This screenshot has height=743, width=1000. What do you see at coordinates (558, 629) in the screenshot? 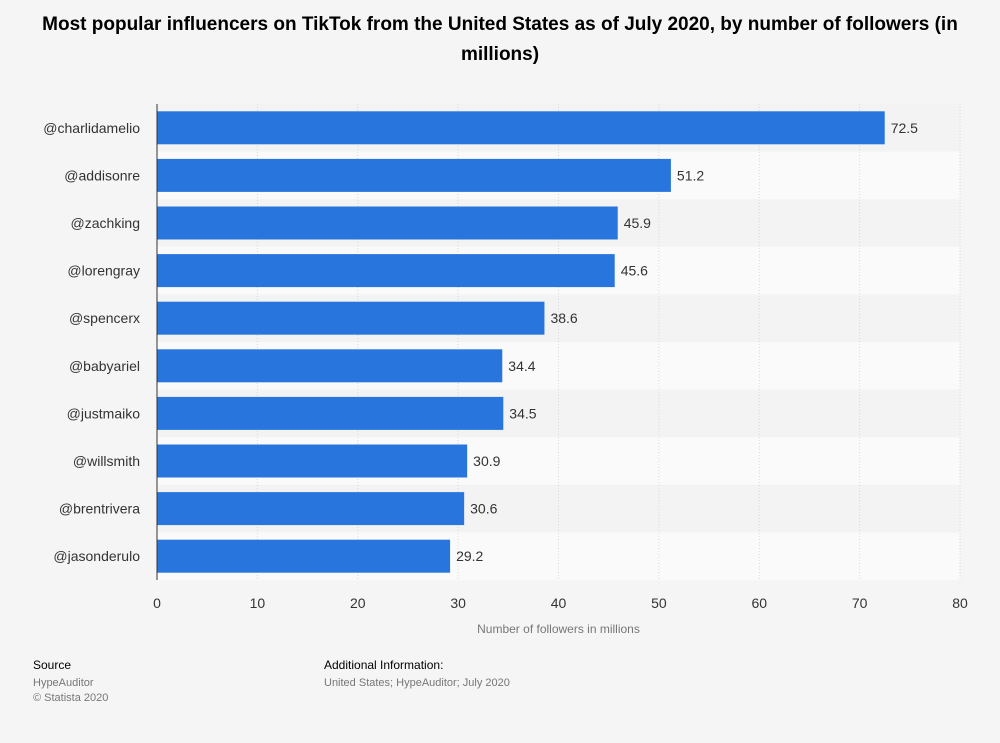
I see `x-axis-title: Number of followers in millions` at bounding box center [558, 629].